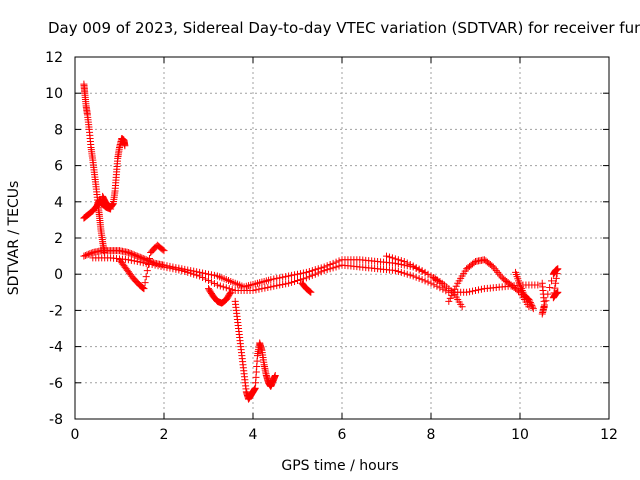 Image resolution: width=640 pixels, height=480 pixels. I want to click on x-tick-label: 6, so click(342, 435).